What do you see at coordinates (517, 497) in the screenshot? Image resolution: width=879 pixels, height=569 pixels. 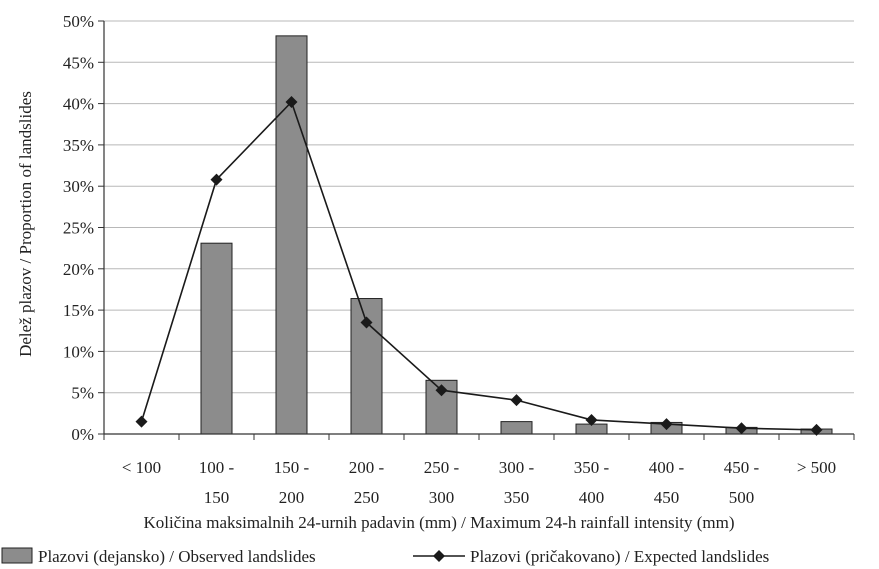 I see `x-tick-label: 350` at bounding box center [517, 497].